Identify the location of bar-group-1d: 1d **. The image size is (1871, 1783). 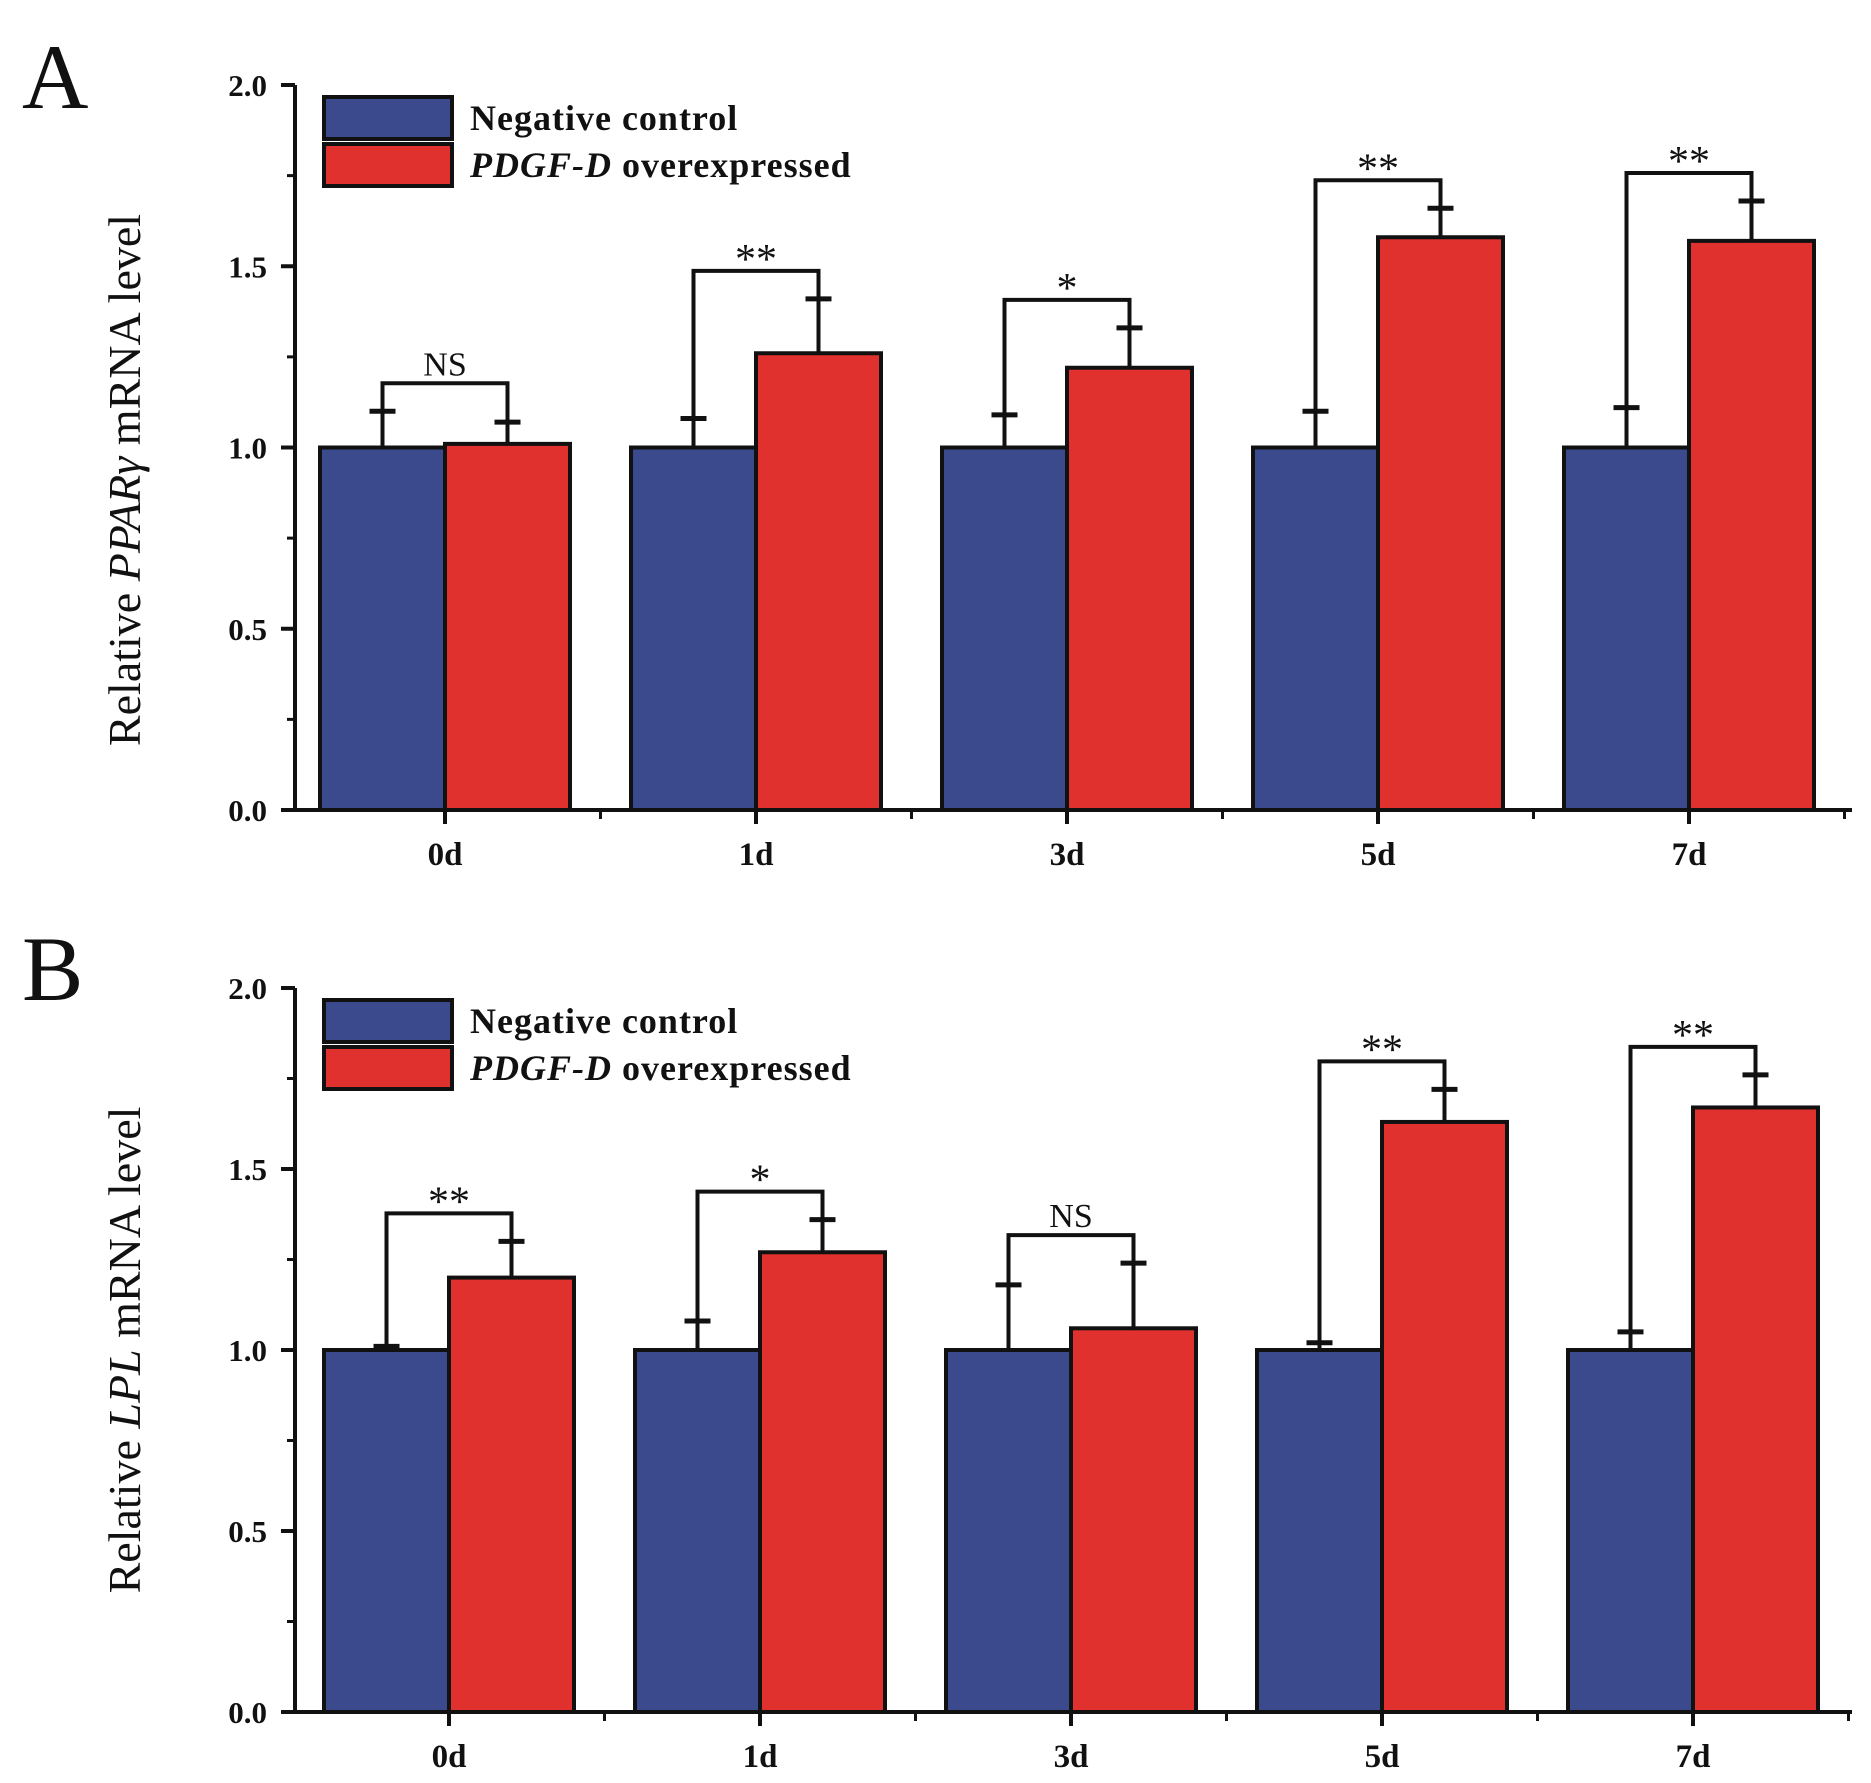
(771, 555).